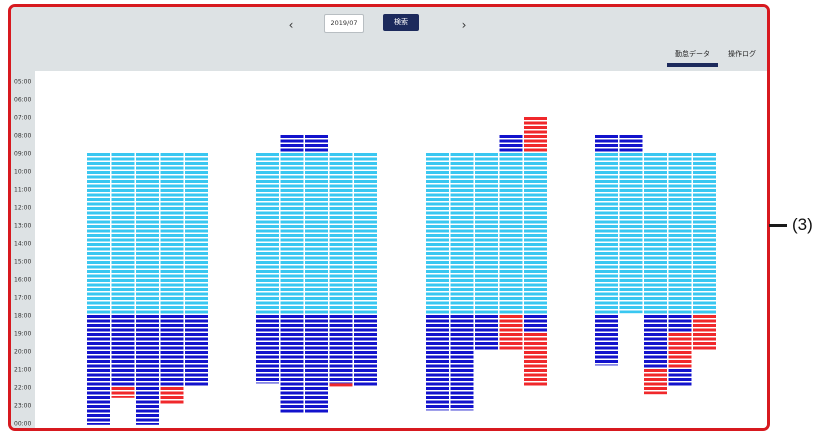 This screenshot has width=828, height=434. Describe the element at coordinates (344, 23) in the screenshot. I see `month-input` at that location.